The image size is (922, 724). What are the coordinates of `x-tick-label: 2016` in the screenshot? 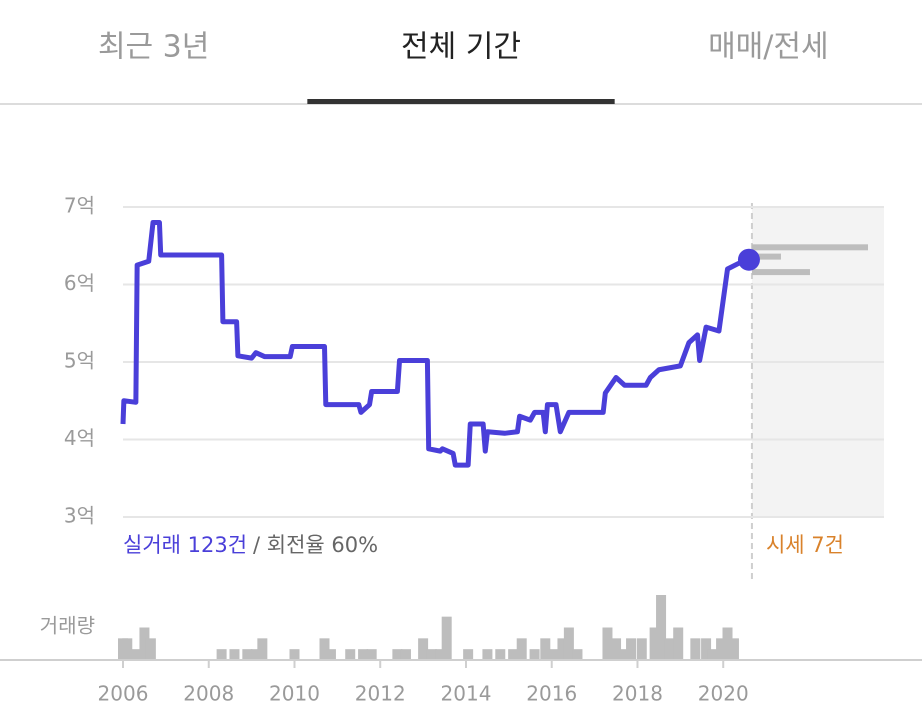 It's located at (551, 694).